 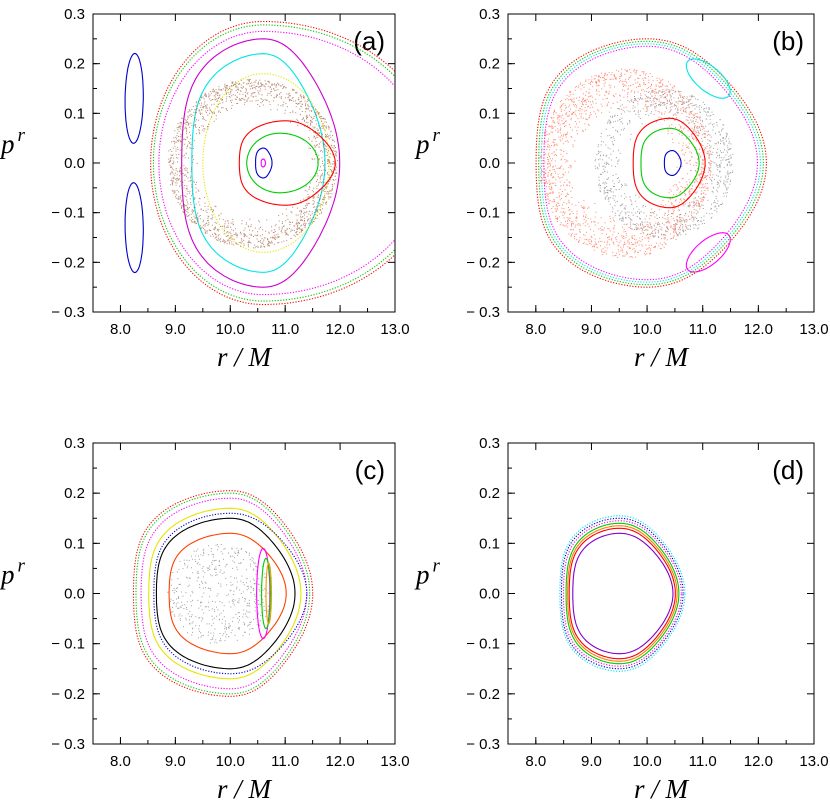 I want to click on panel-label: (a), so click(x=369, y=41).